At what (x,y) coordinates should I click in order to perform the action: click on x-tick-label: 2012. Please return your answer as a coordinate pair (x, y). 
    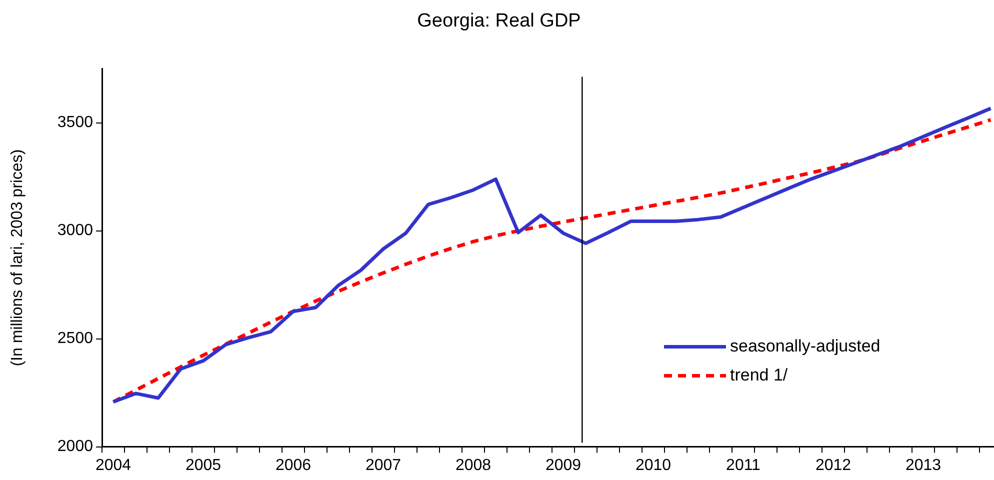
    Looking at the image, I should click on (833, 465).